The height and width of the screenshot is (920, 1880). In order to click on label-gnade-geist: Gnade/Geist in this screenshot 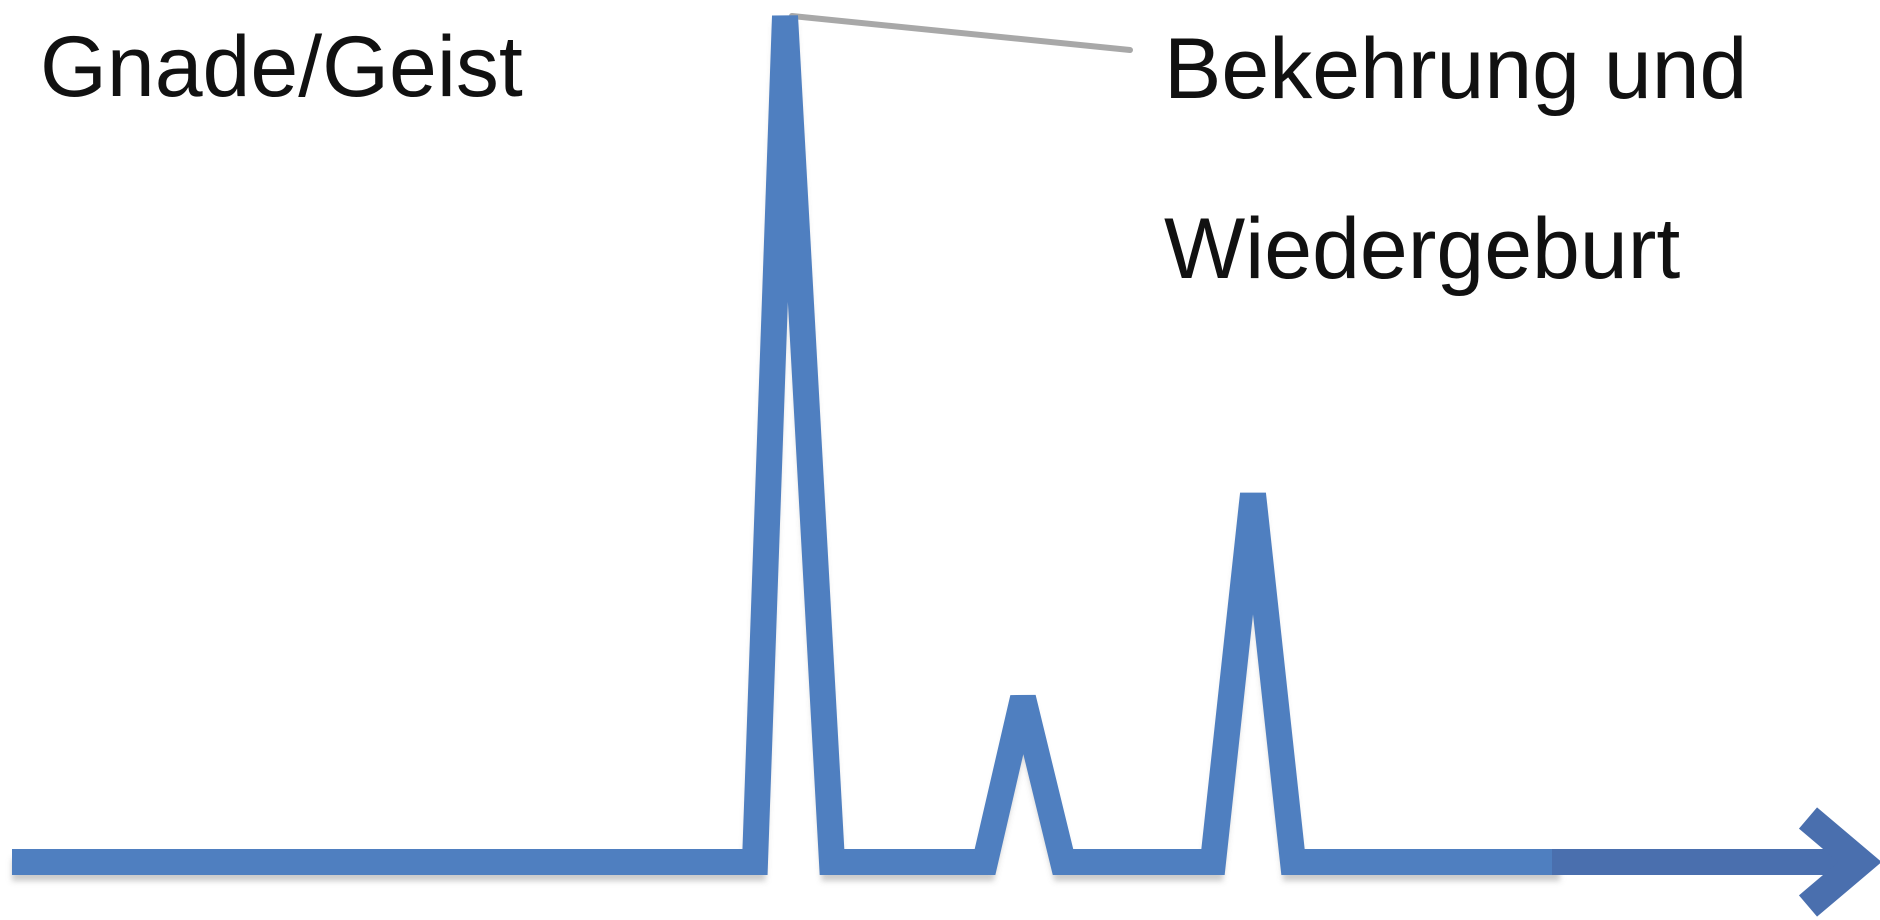, I will do `click(281, 67)`.